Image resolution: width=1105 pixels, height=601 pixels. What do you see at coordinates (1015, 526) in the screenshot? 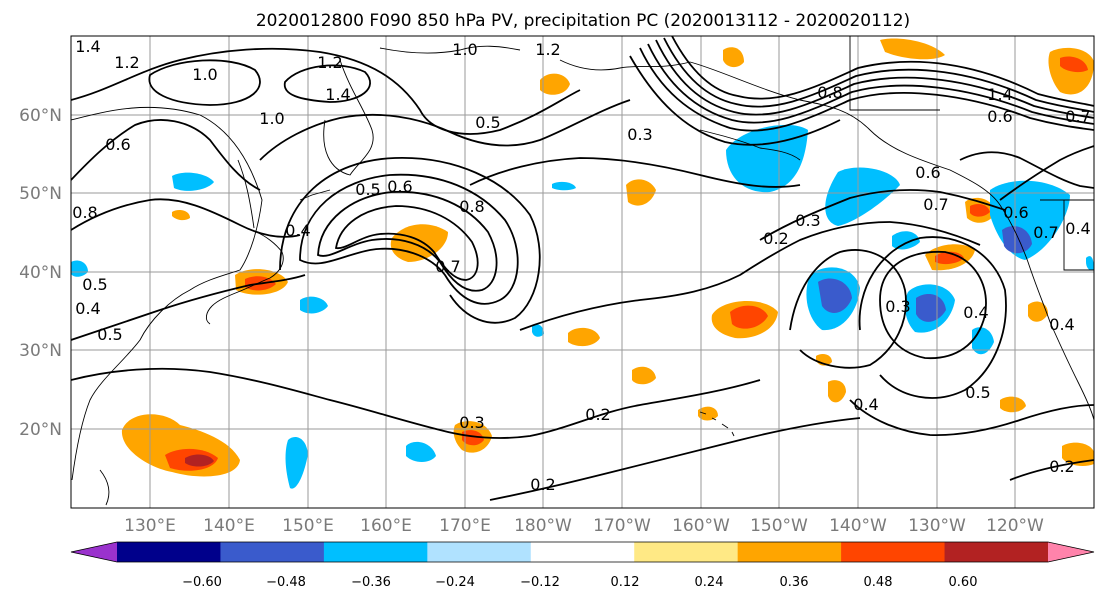
I see `longitude-label: 120°W` at bounding box center [1015, 526].